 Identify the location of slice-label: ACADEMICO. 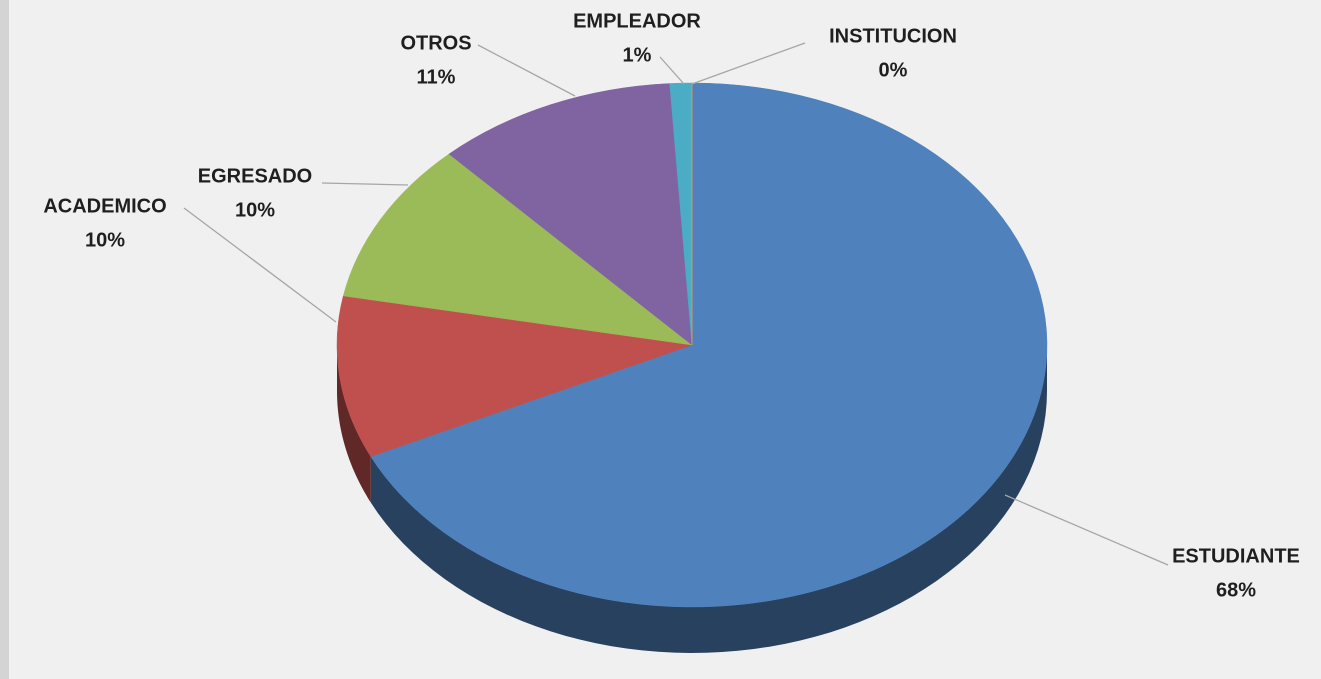
(104, 206).